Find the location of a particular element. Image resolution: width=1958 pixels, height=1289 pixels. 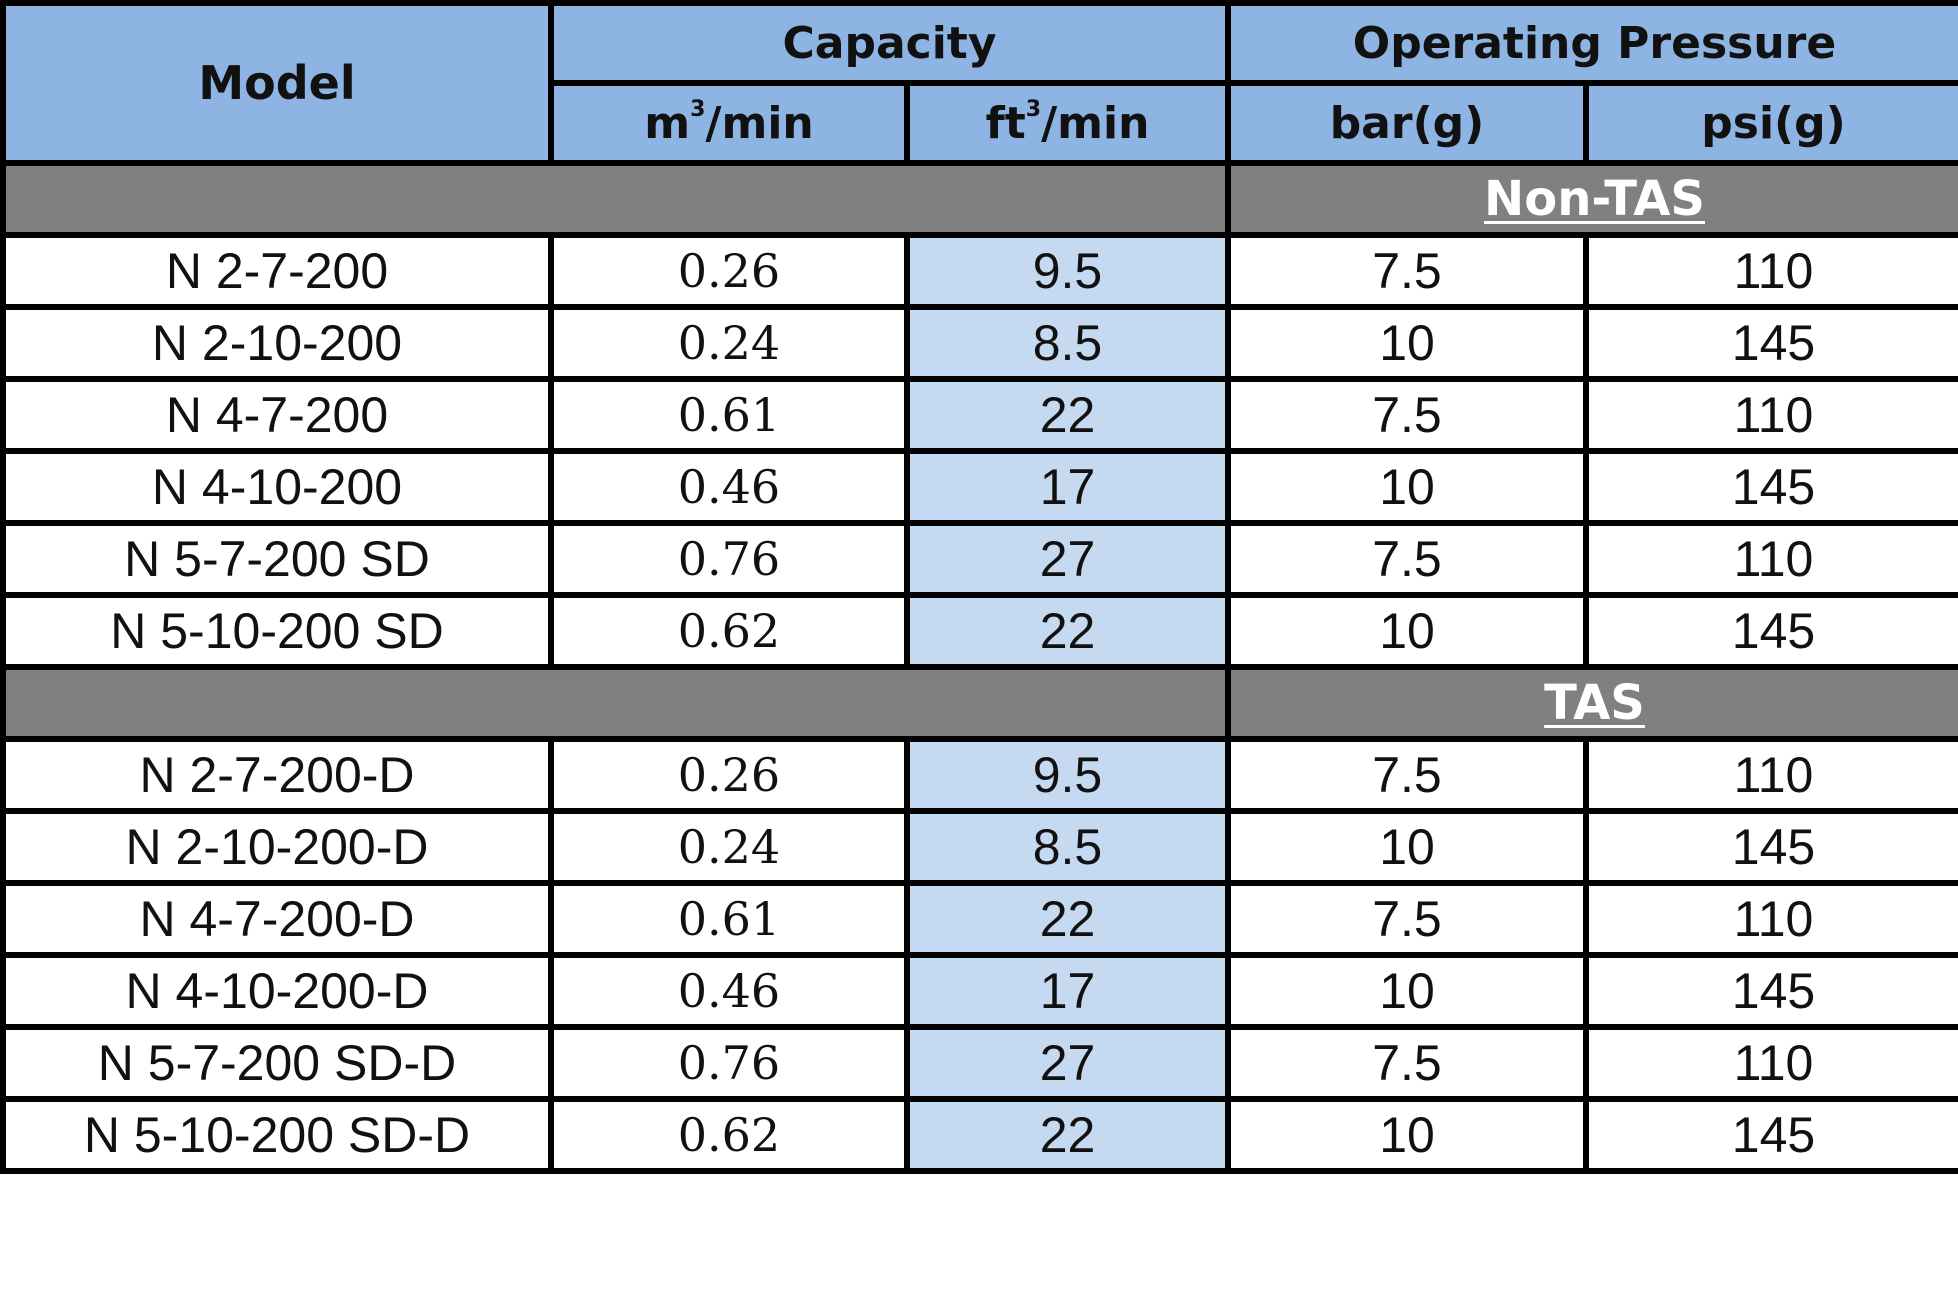

psi-column-header: psi(g) is located at coordinates (1770, 123).